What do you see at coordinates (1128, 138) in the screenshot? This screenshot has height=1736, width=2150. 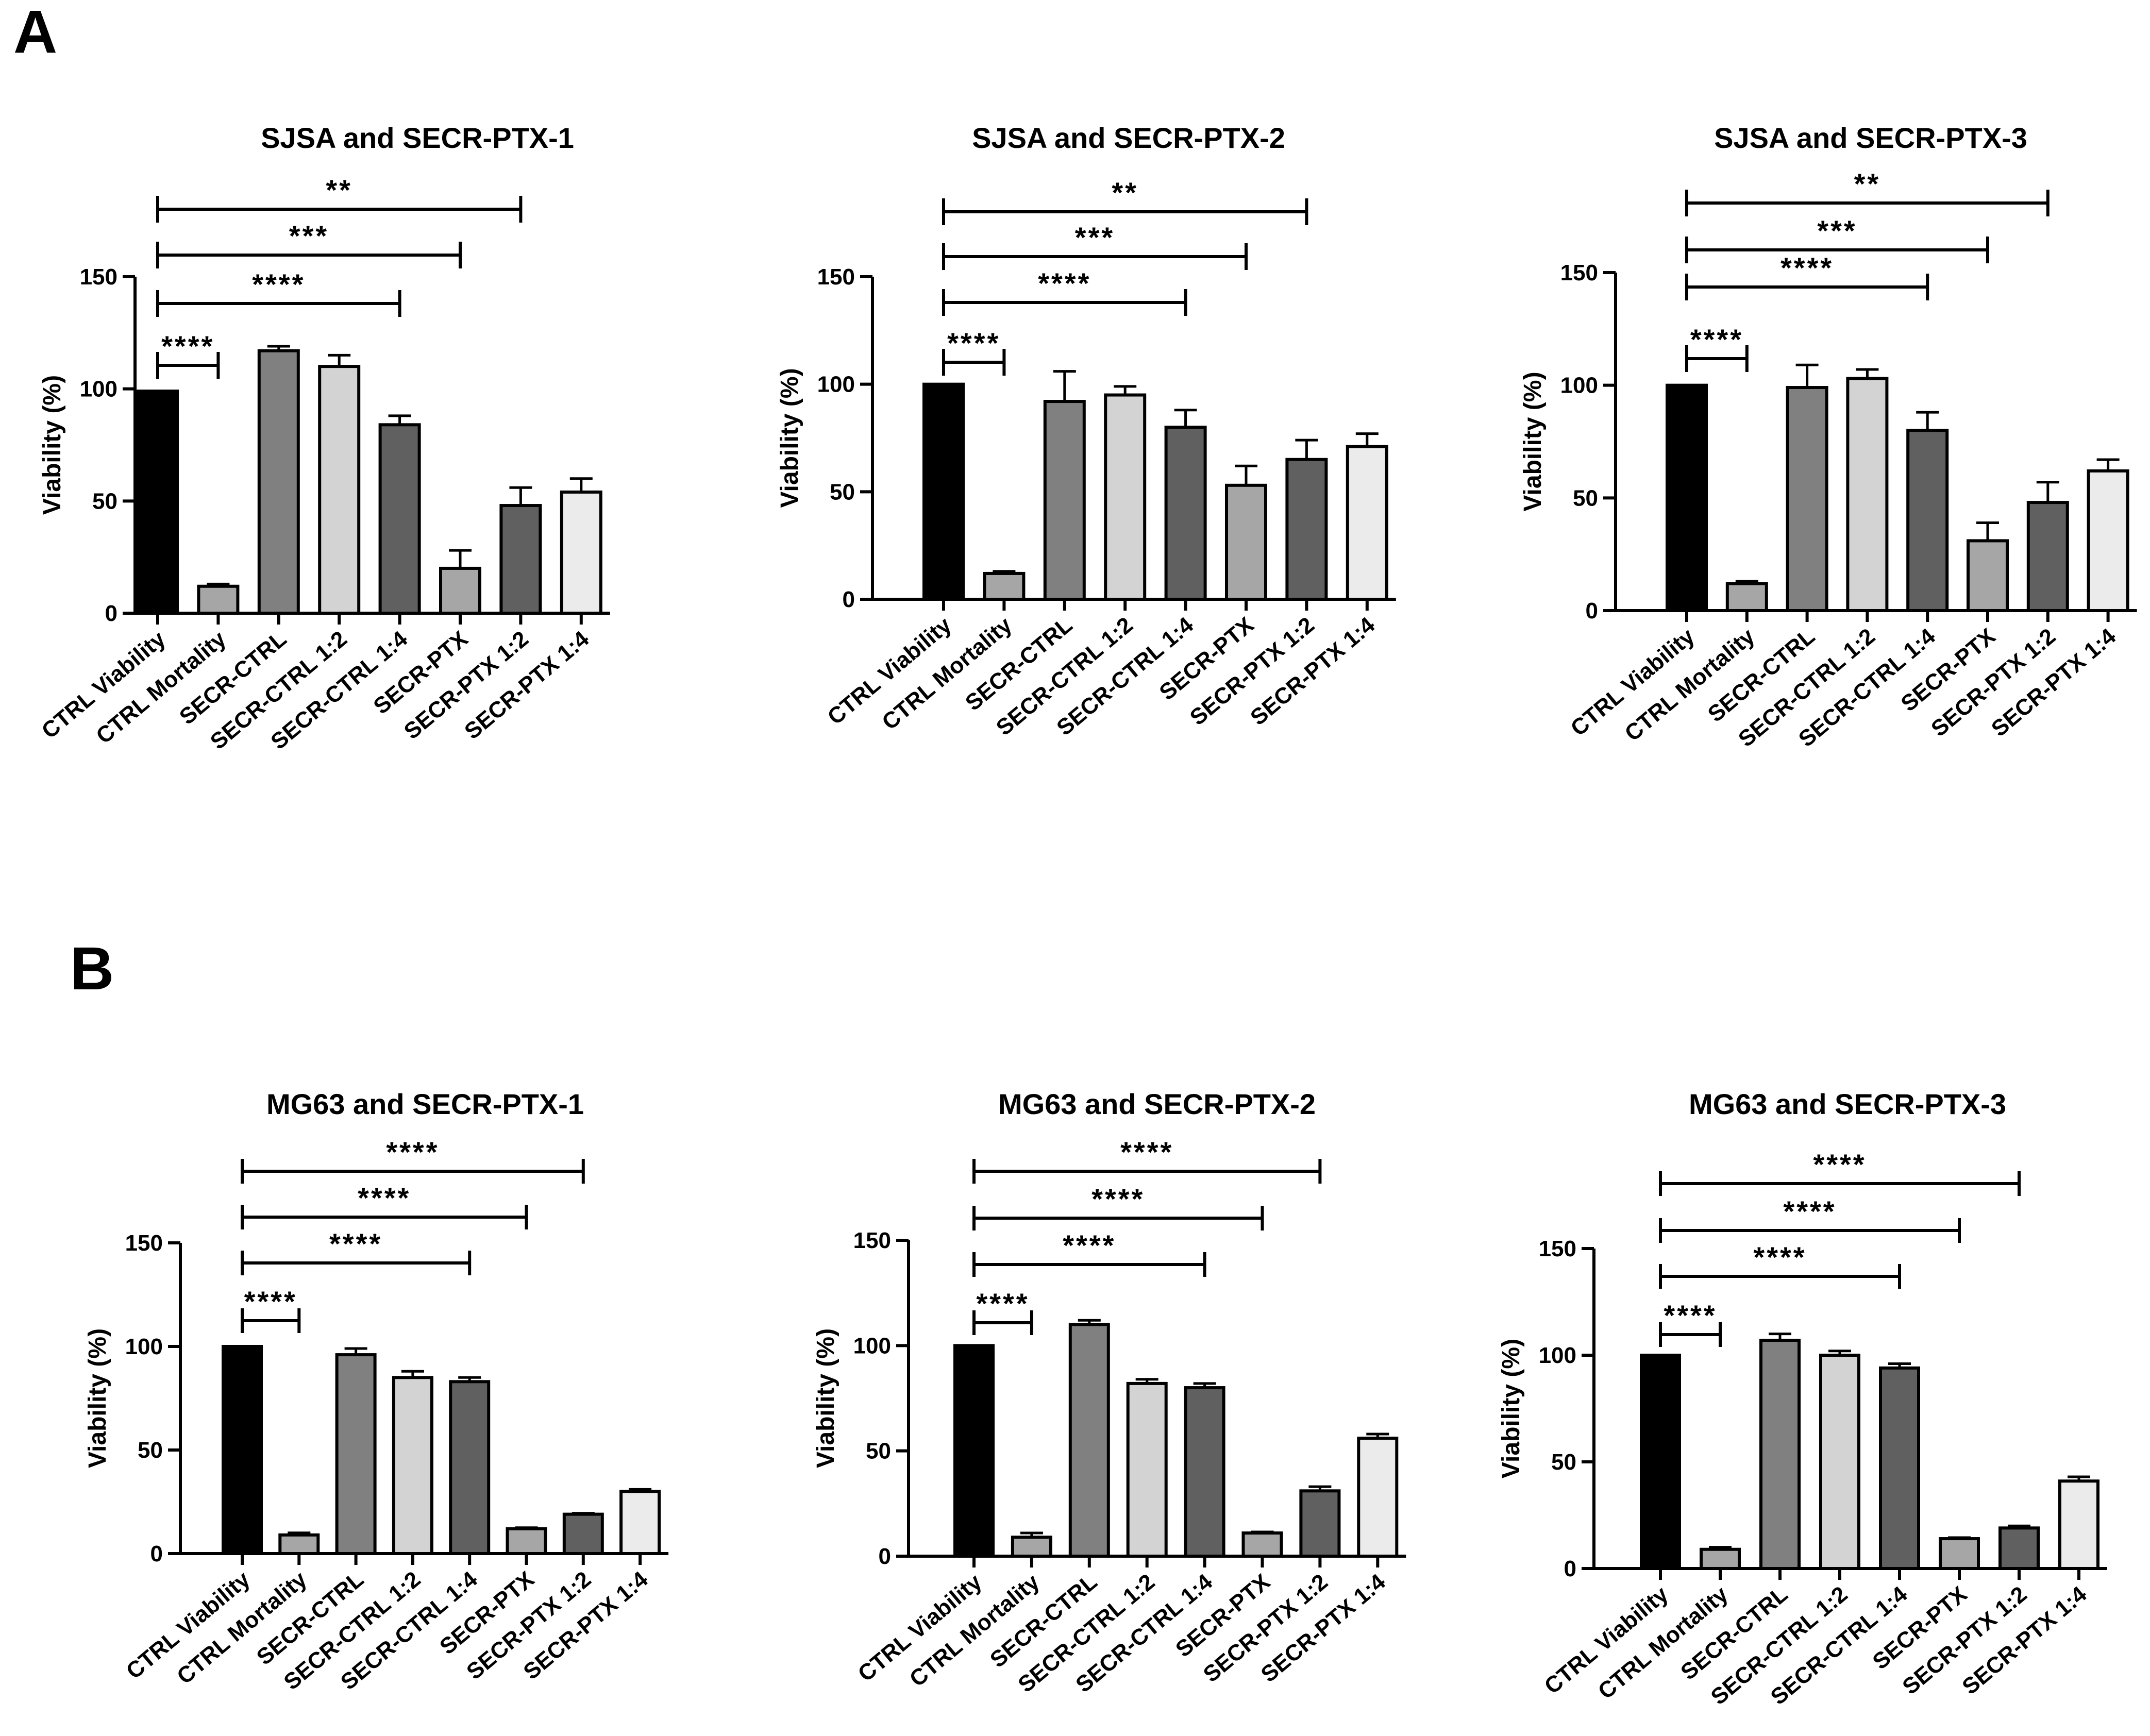 I see `chart-title: SJSA and SECR-PTX-2` at bounding box center [1128, 138].